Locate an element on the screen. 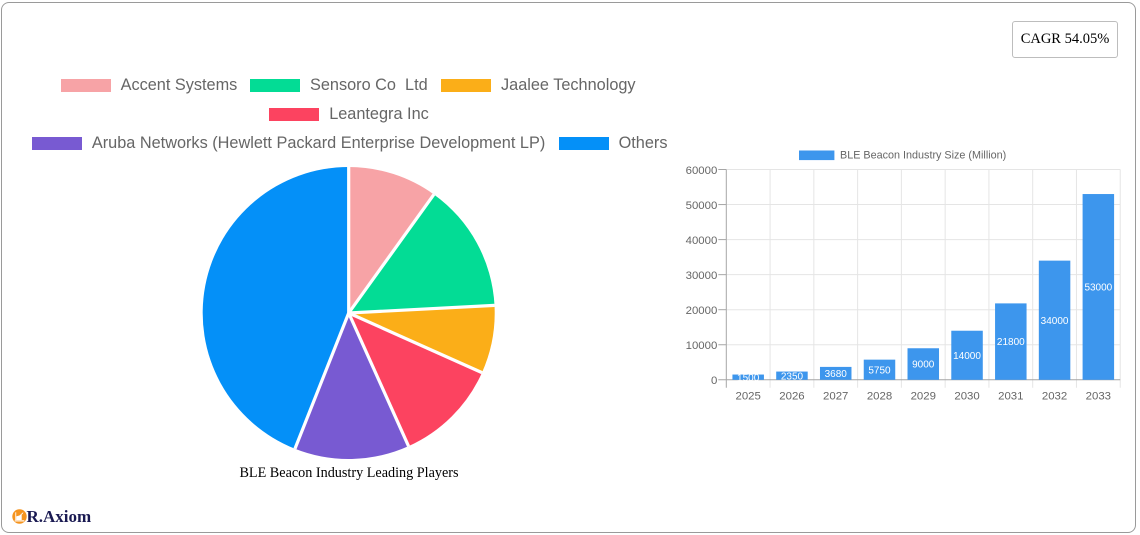  svg-text: 34000 is located at coordinates (1055, 321).